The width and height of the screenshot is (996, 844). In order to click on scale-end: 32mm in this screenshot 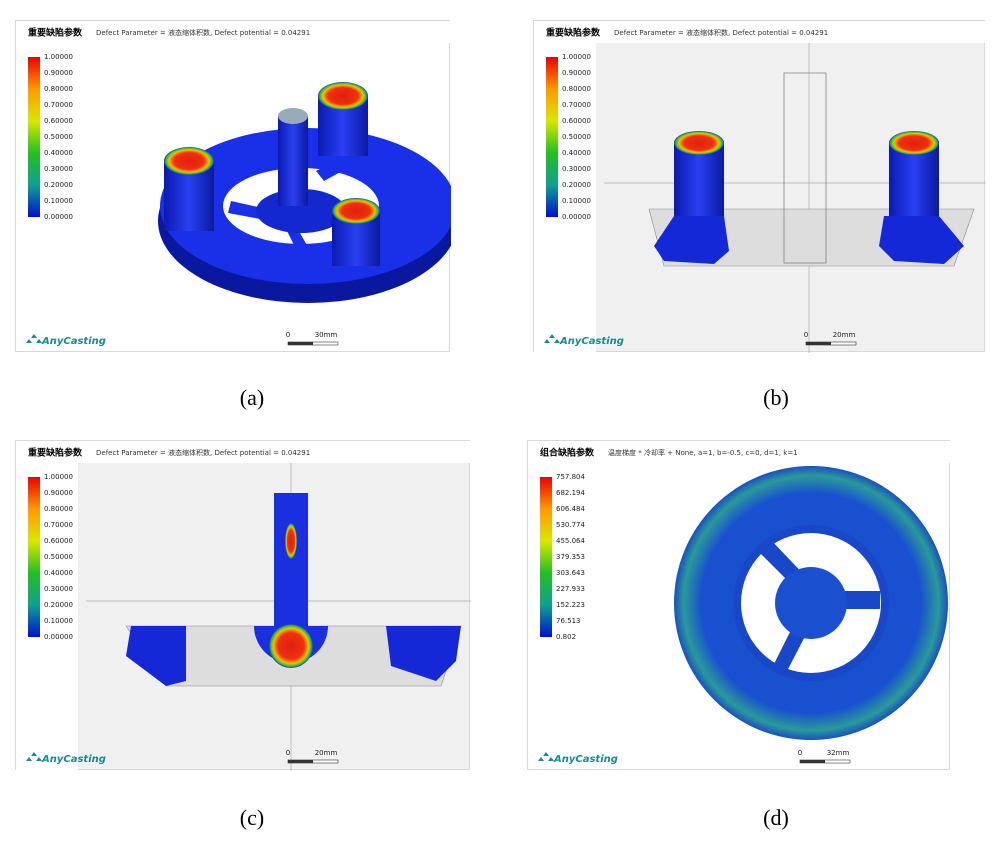, I will do `click(838, 753)`.